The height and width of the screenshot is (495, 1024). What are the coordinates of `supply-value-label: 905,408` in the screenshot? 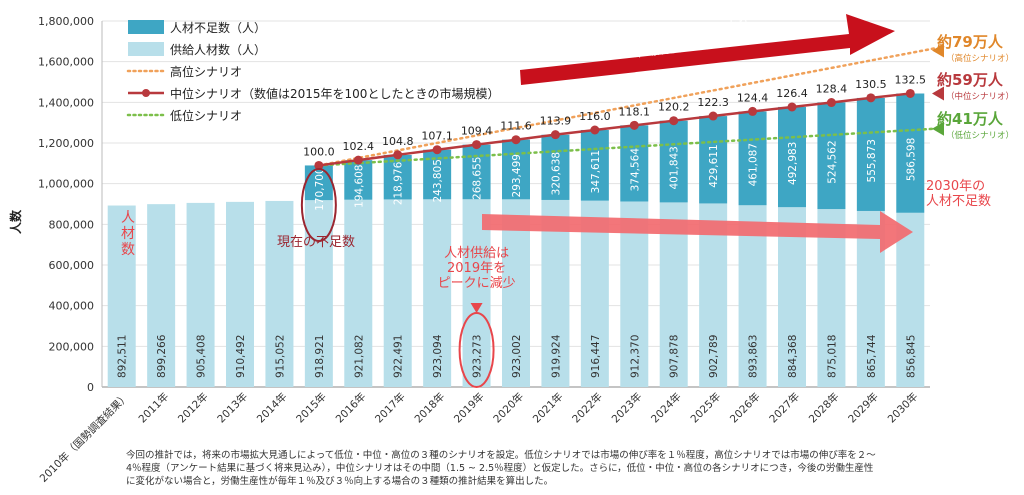 It's located at (202, 356).